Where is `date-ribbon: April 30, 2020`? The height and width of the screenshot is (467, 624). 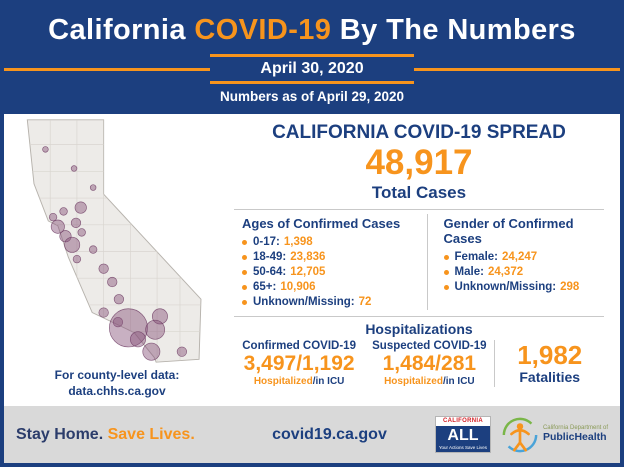
date-ribbon: April 30, 2020 is located at coordinates (312, 69).